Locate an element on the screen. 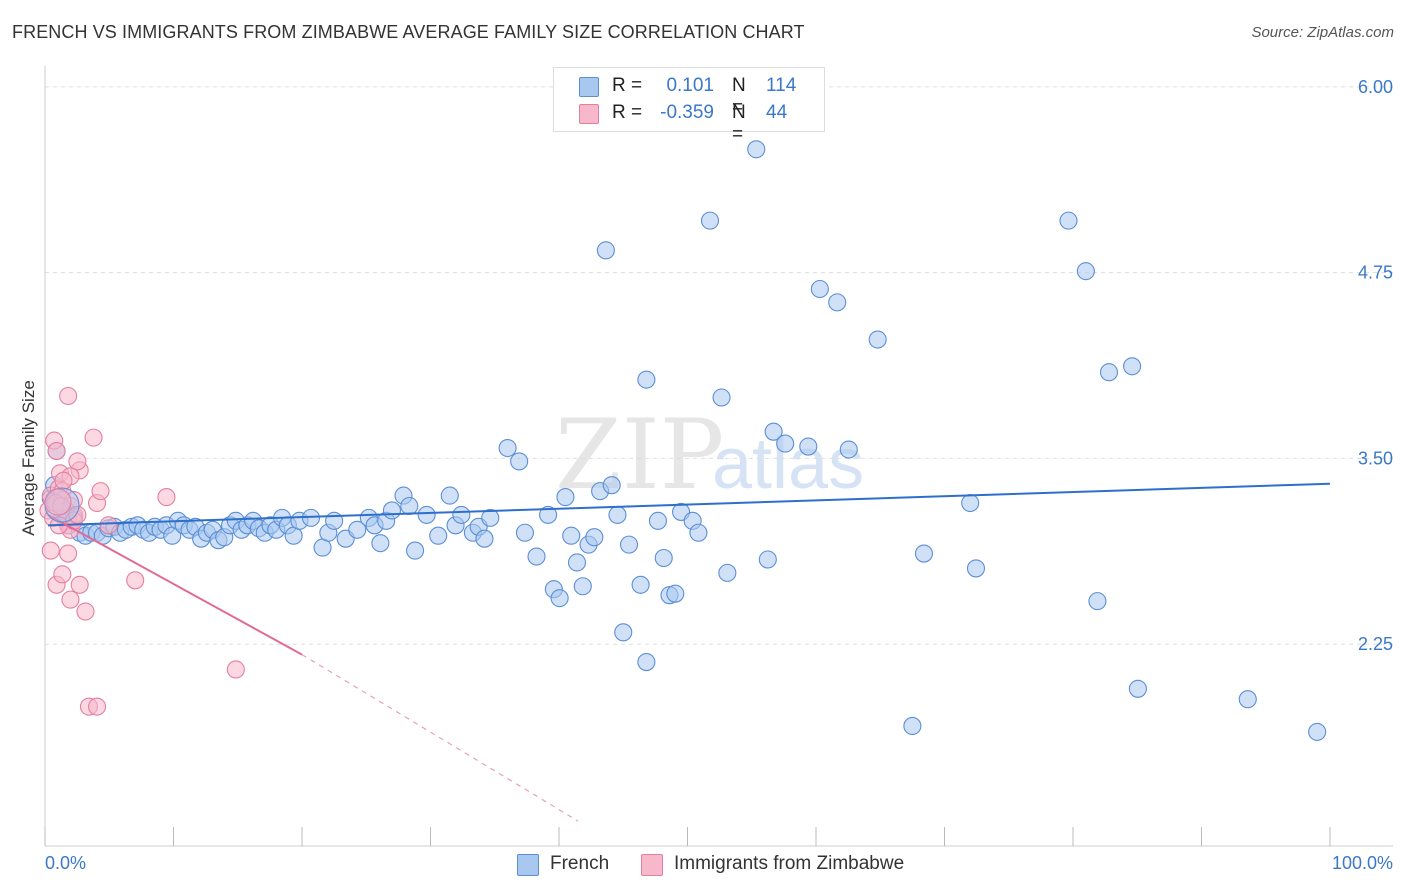 This screenshot has width=1406, height=892. legend-r-value: 0.101 is located at coordinates (690, 85).